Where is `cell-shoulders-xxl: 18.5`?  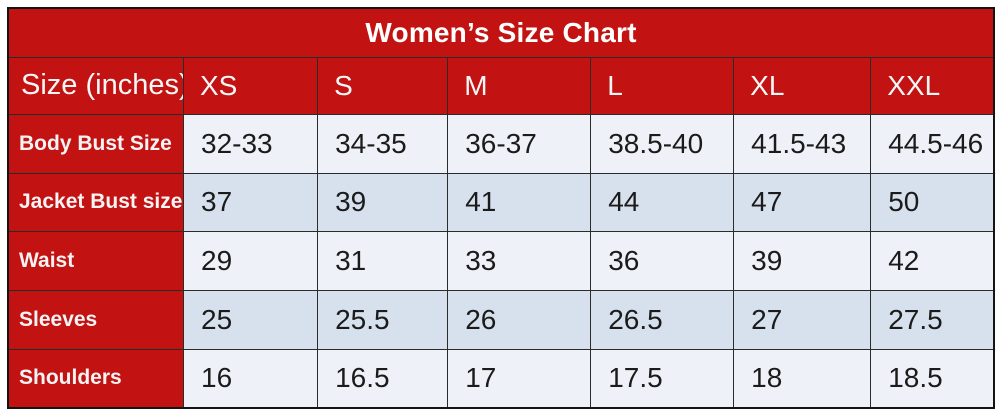
cell-shoulders-xxl: 18.5 is located at coordinates (932, 378).